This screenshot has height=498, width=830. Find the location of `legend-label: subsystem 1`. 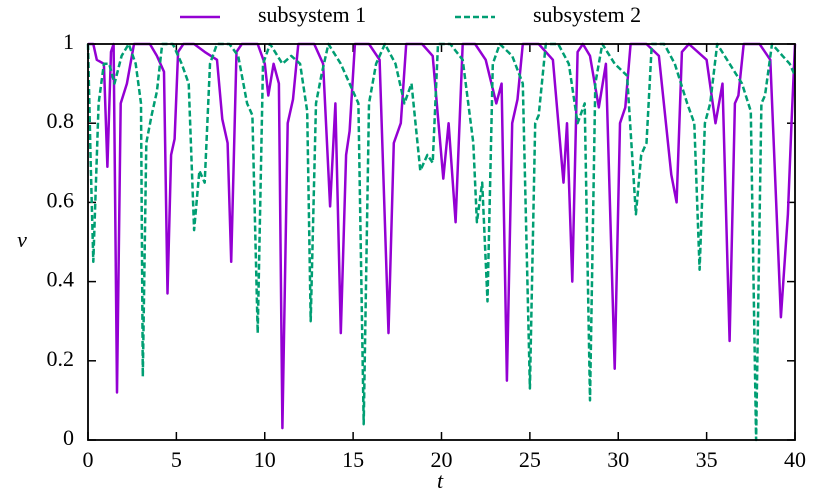

legend-label: subsystem 1 is located at coordinates (312, 14).